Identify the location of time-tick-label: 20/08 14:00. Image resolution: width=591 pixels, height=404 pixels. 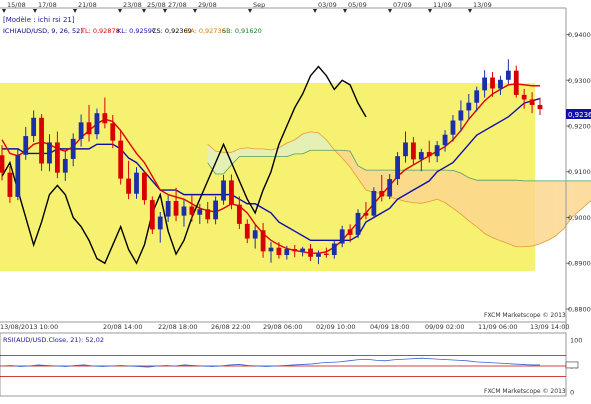
(123, 327).